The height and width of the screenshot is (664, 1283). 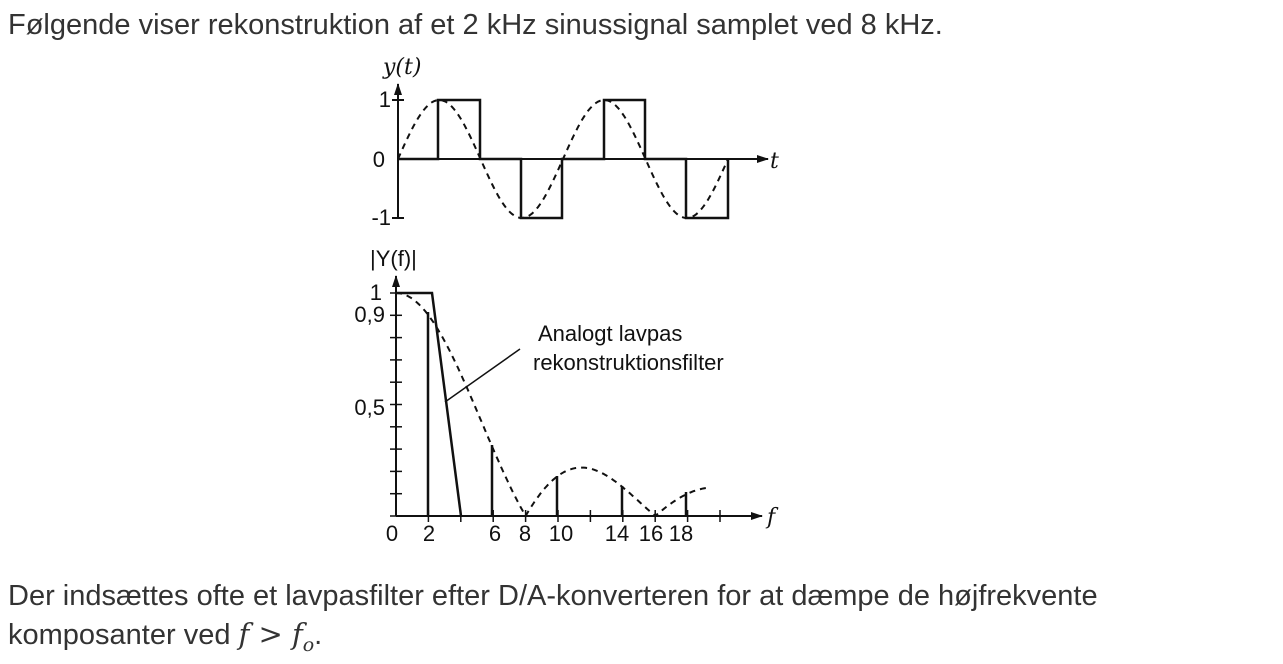 I want to click on time-ytick-neg1: -1, so click(x=381, y=217).